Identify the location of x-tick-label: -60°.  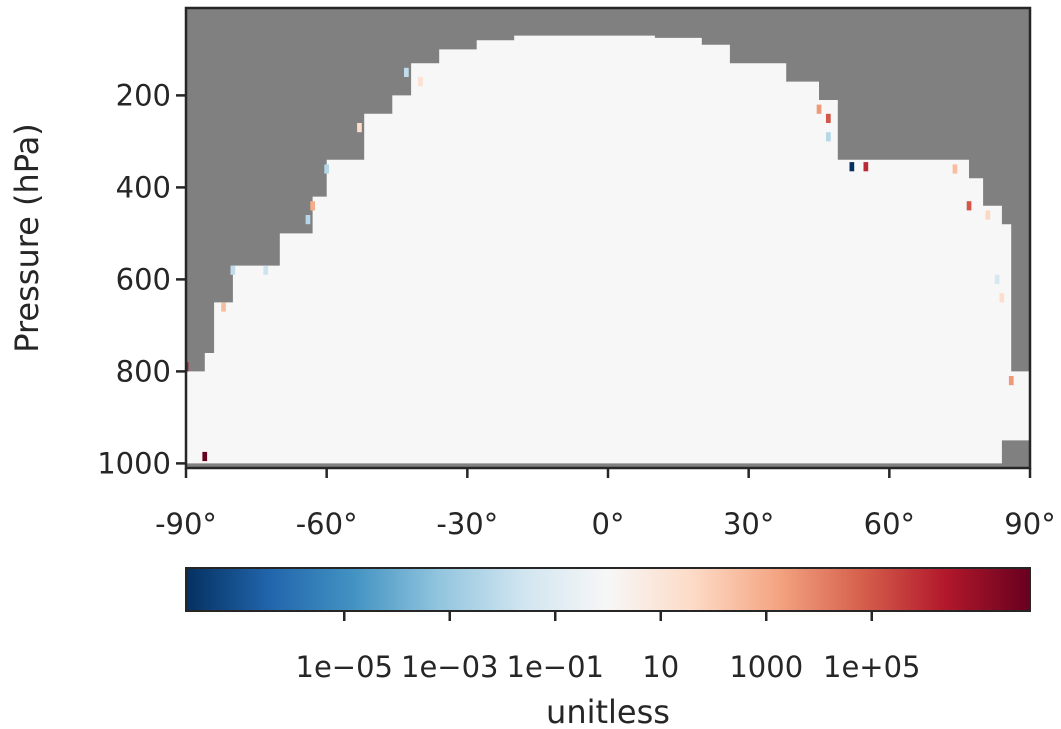
(327, 524).